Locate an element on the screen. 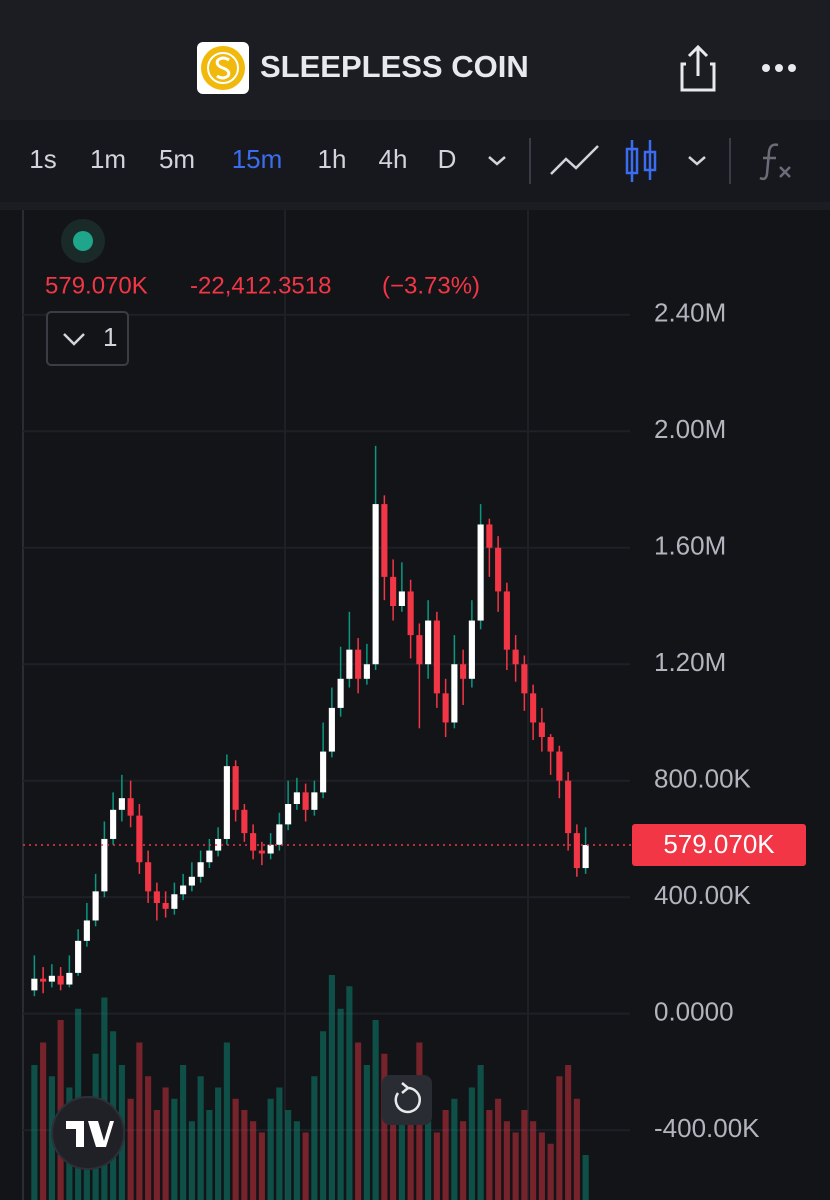 The image size is (830, 1200). reset-button is located at coordinates (407, 1100).